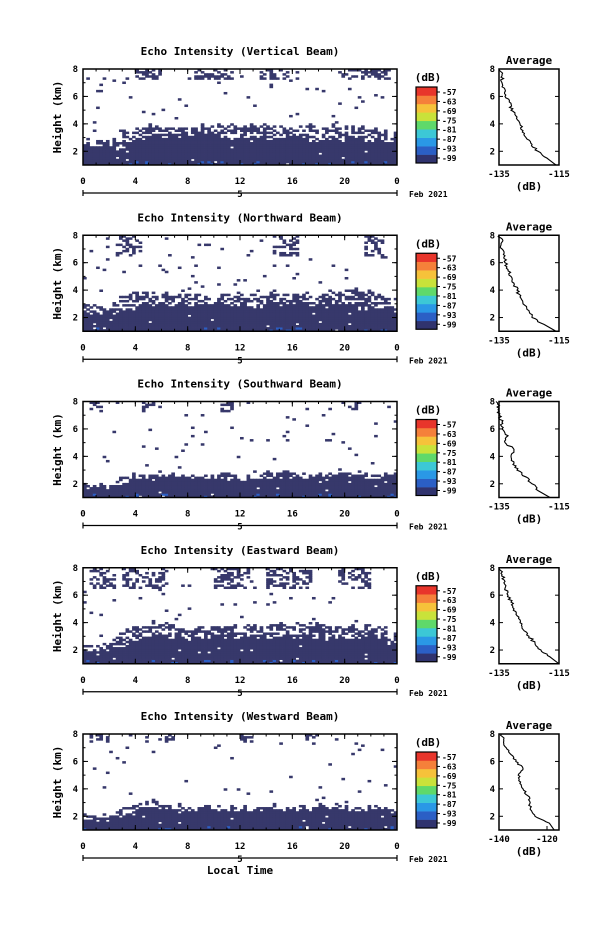 This screenshot has width=611, height=929. What do you see at coordinates (492, 430) in the screenshot?
I see `average-y-tick-label: 6` at bounding box center [492, 430].